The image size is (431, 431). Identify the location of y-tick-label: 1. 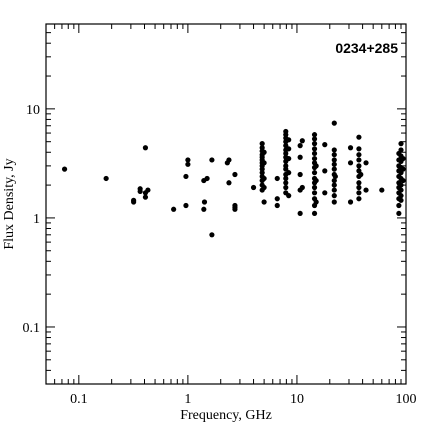
(36, 219).